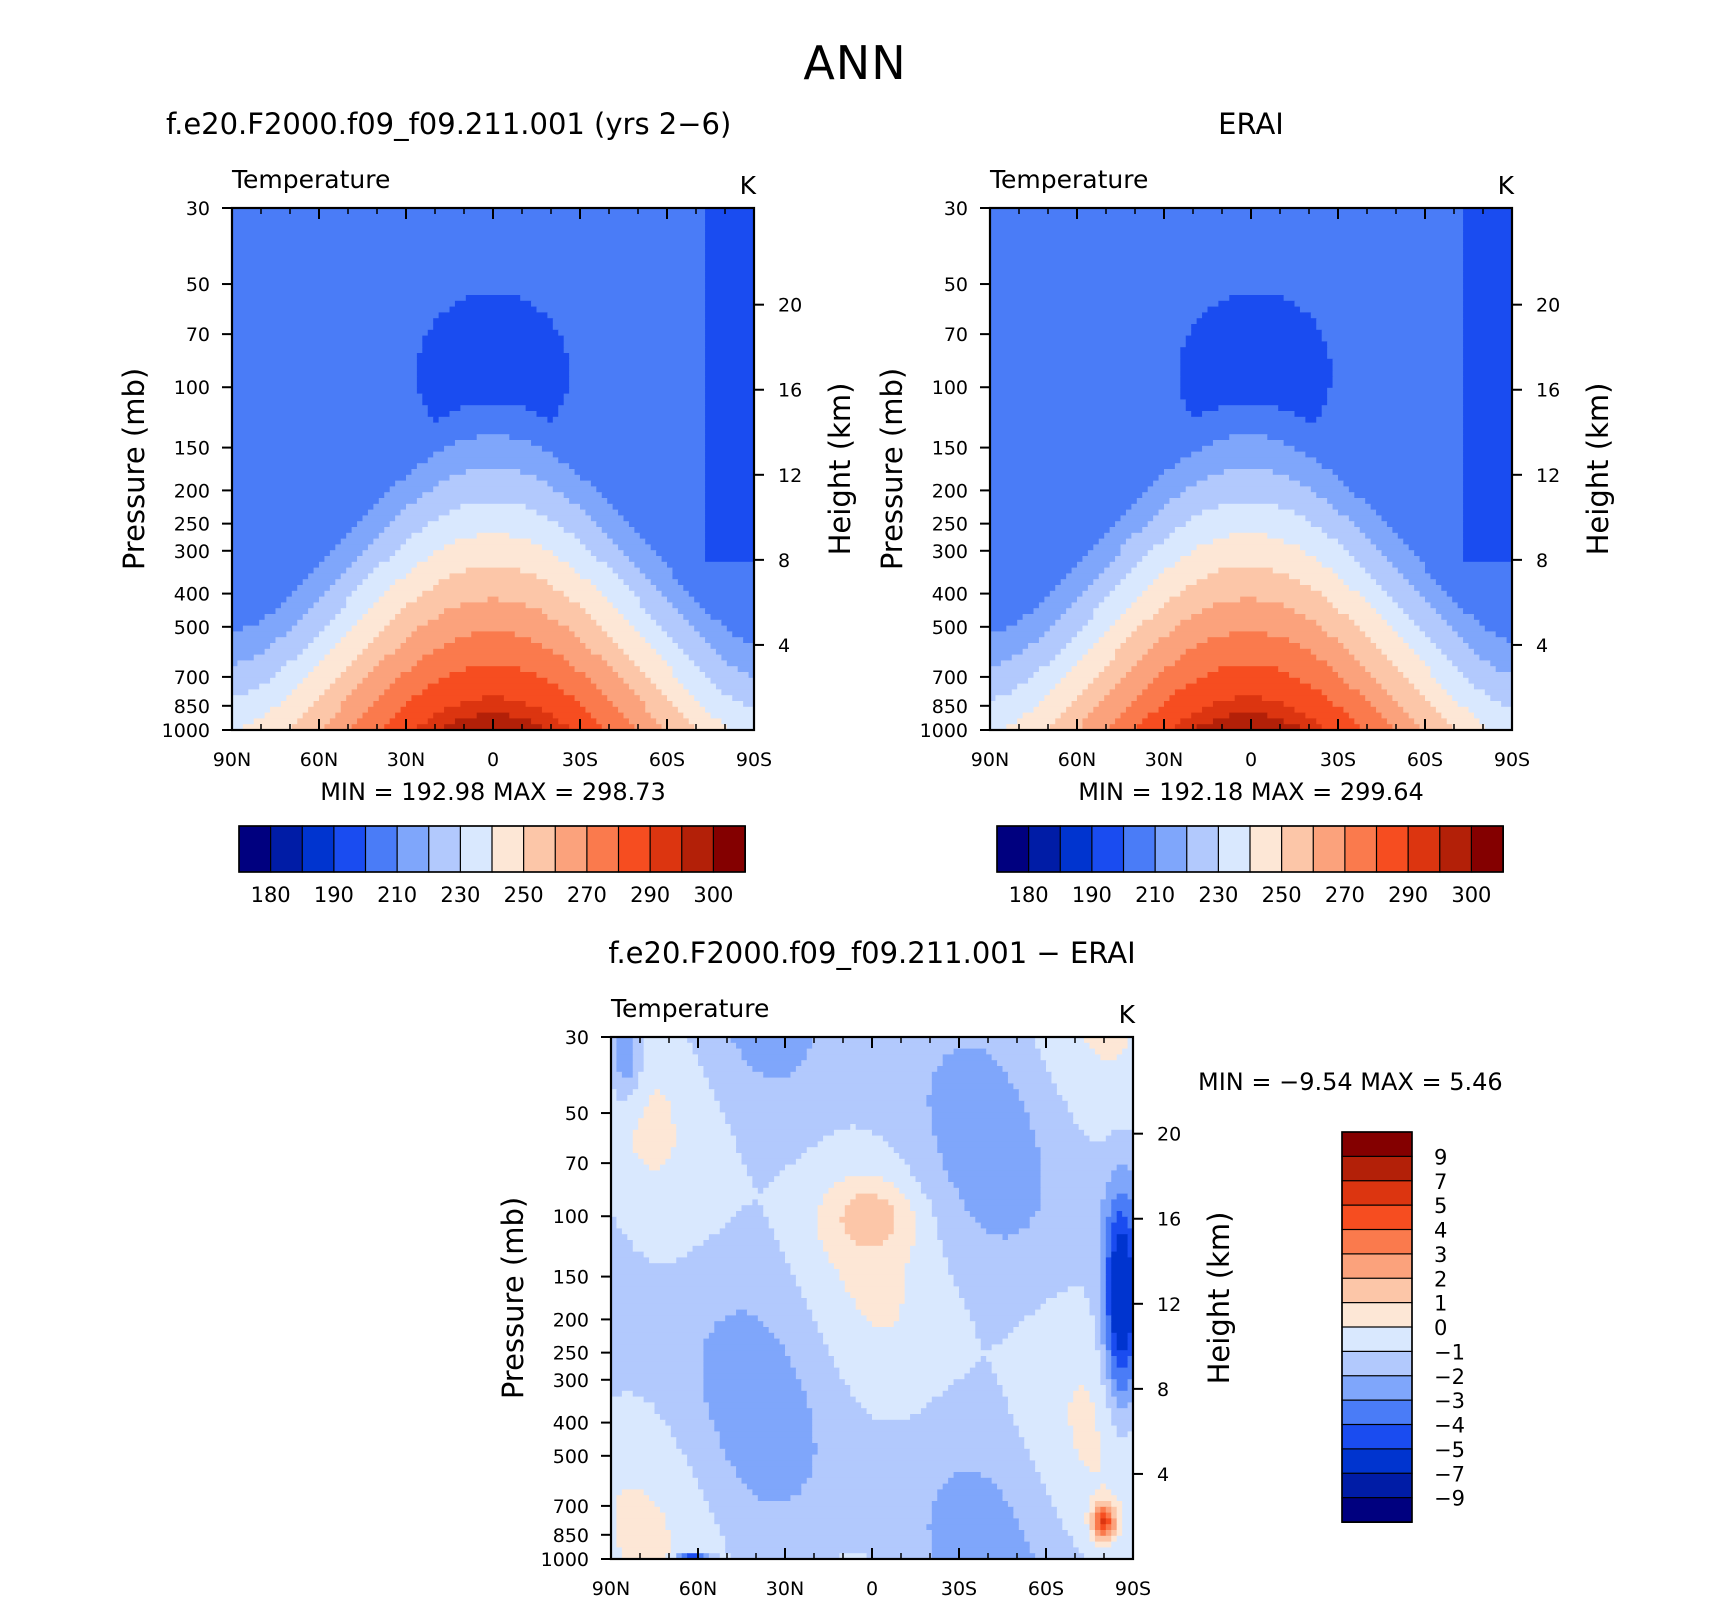 This screenshot has width=1710, height=1604. What do you see at coordinates (397, 895) in the screenshot?
I see `colorbar-model-label: 210` at bounding box center [397, 895].